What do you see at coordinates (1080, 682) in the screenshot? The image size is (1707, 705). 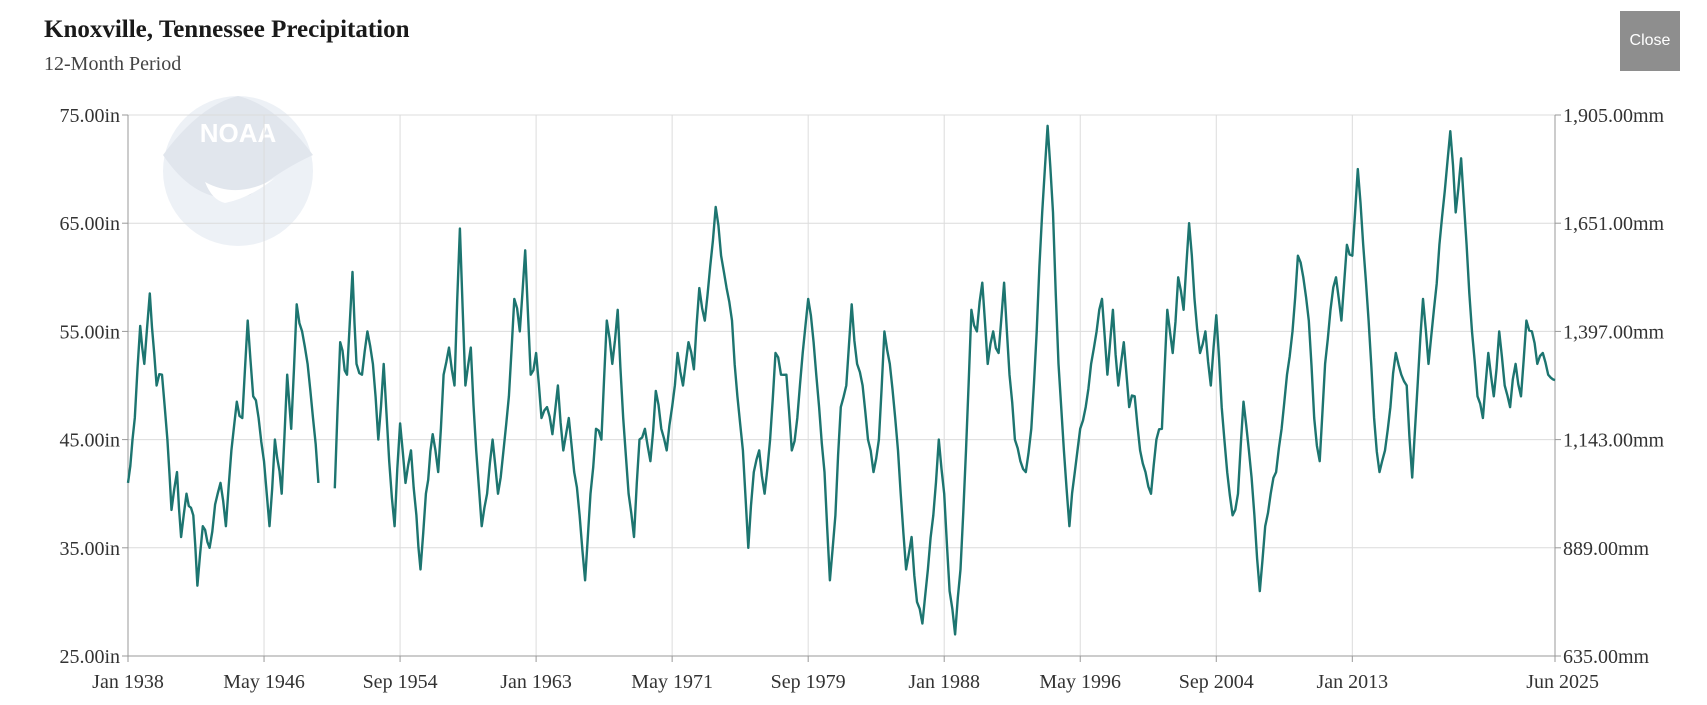 I see `x-tick-label: May 1996` at bounding box center [1080, 682].